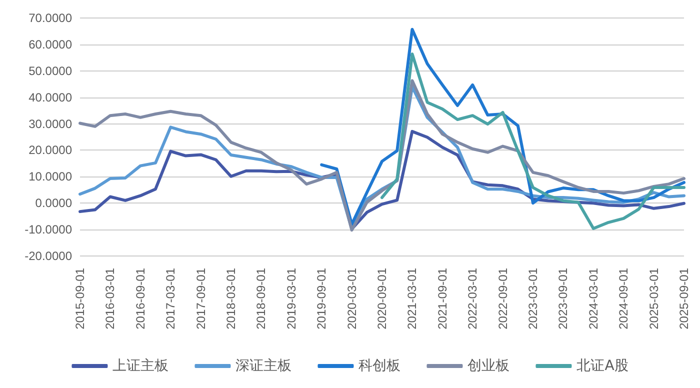 The height and width of the screenshot is (388, 700). What do you see at coordinates (412, 299) in the screenshot?
I see `x-tick-label: 2021-03-01` at bounding box center [412, 299].